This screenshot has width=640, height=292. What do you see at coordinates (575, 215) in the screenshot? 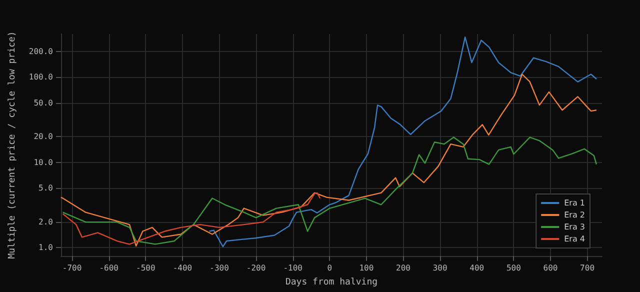
I see `legend-label: Era 2` at bounding box center [575, 215].